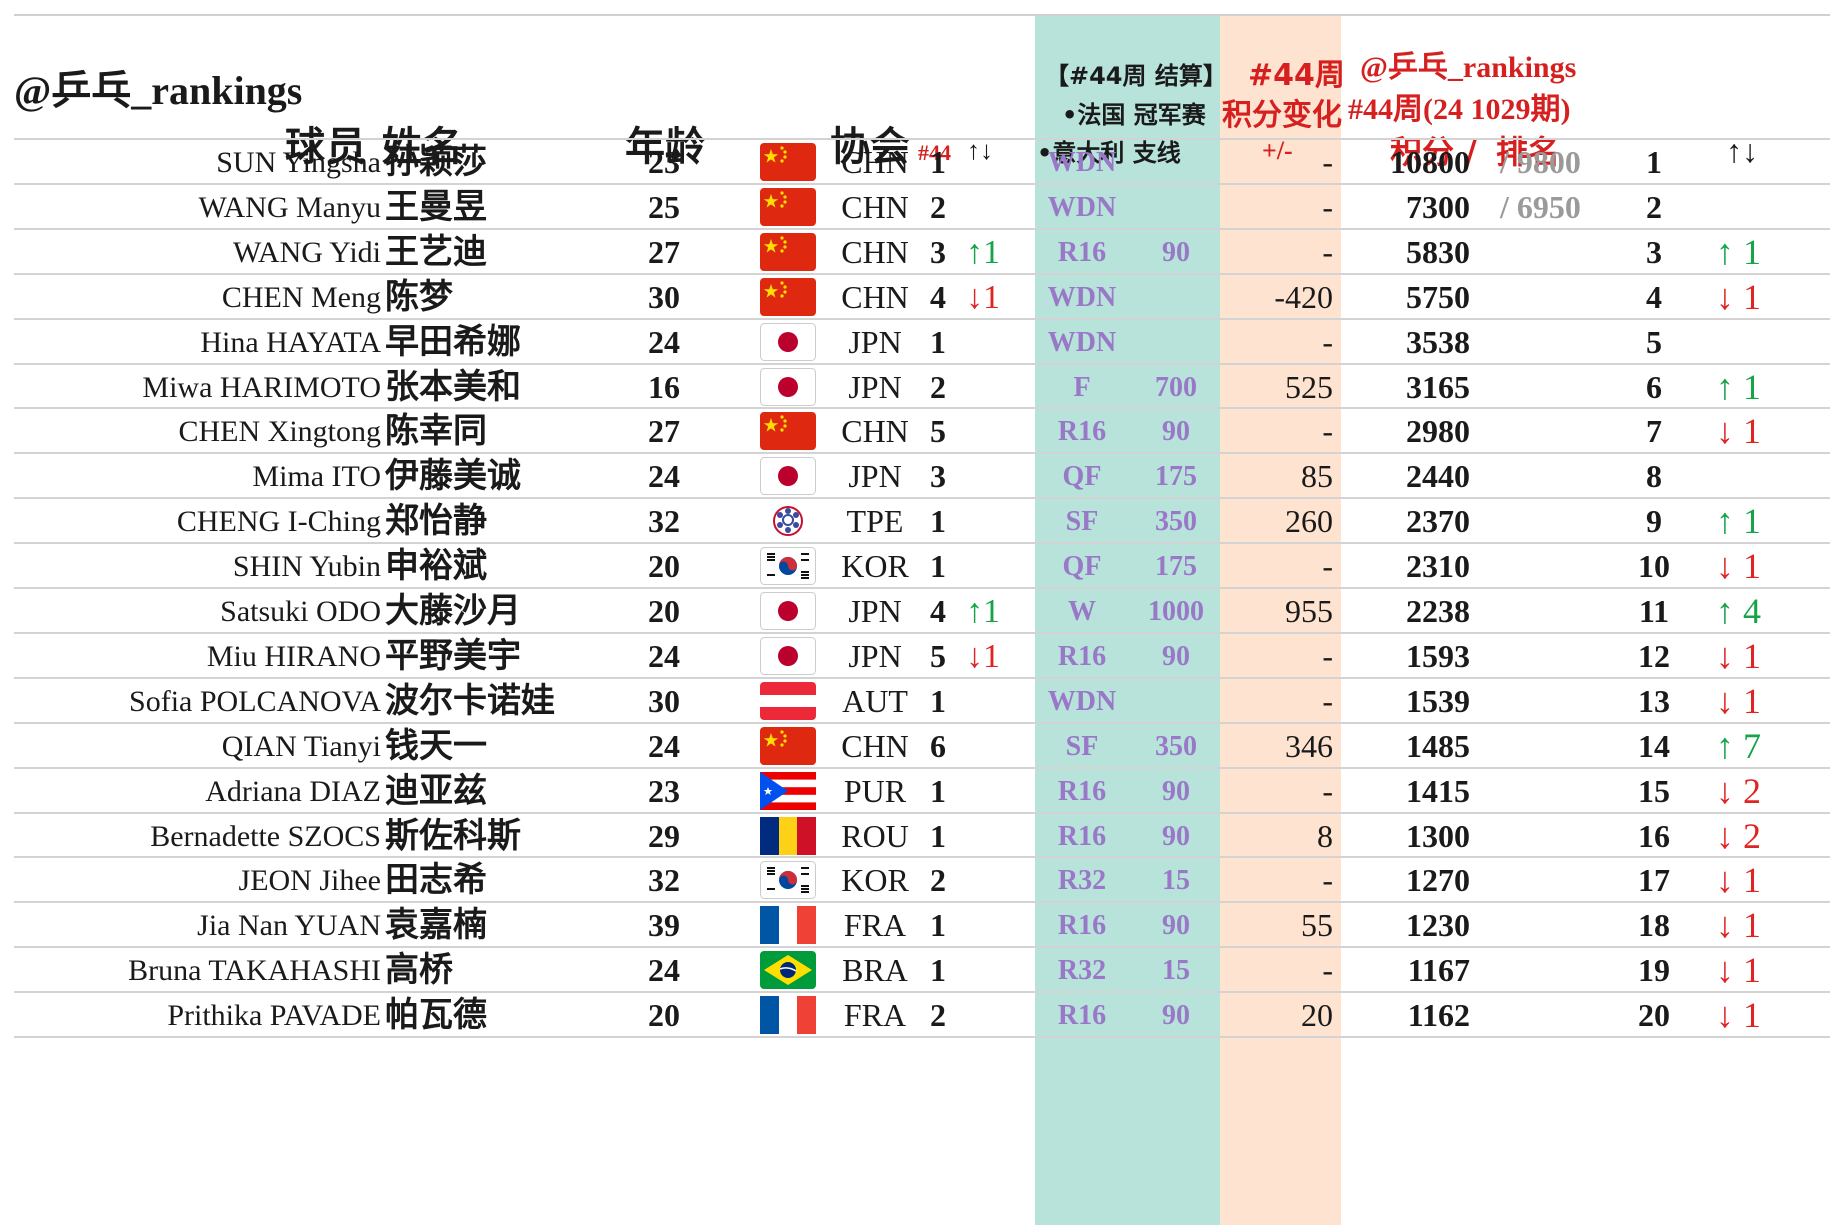 The image size is (1845, 1225). Describe the element at coordinates (1654, 431) in the screenshot. I see `world-rank: 7` at that location.